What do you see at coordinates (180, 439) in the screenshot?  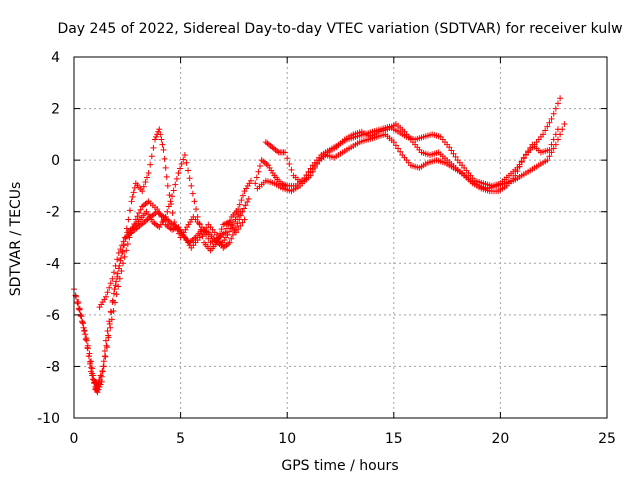 I see `x-tick-label: 5` at bounding box center [180, 439].